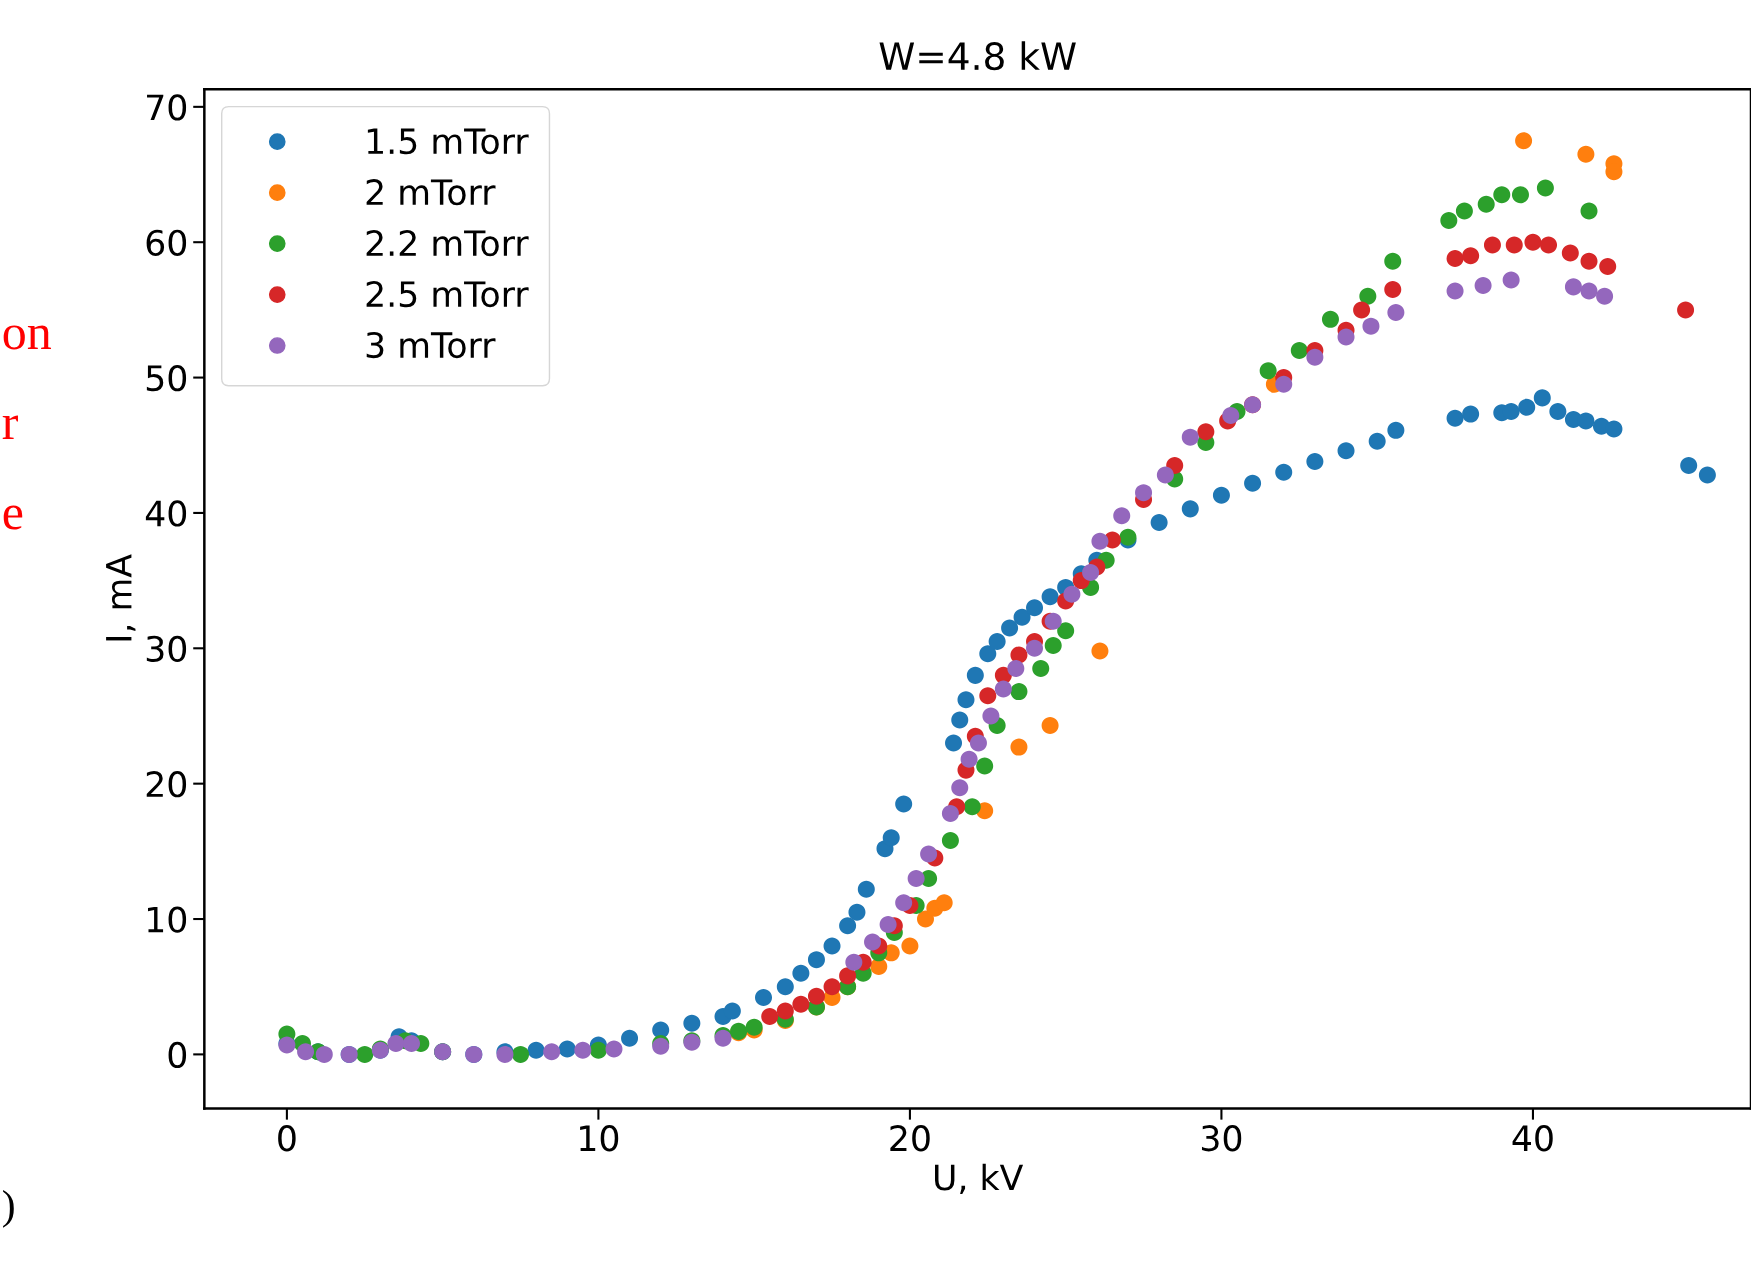 This screenshot has width=1751, height=1286. Describe the element at coordinates (167, 107) in the screenshot. I see `y-tick-label: 70` at that location.